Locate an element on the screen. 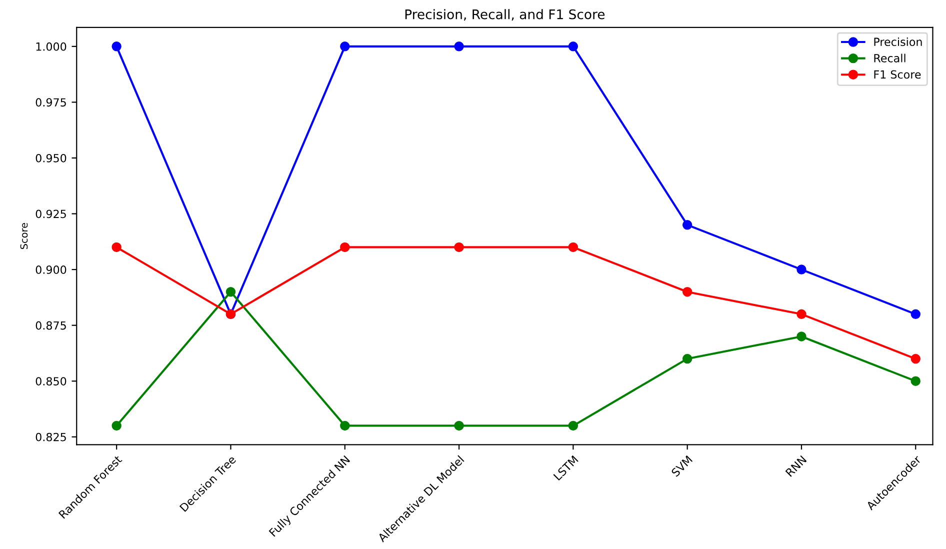 This screenshot has width=946, height=549. y-tick-label: 0.825 is located at coordinates (51, 437).